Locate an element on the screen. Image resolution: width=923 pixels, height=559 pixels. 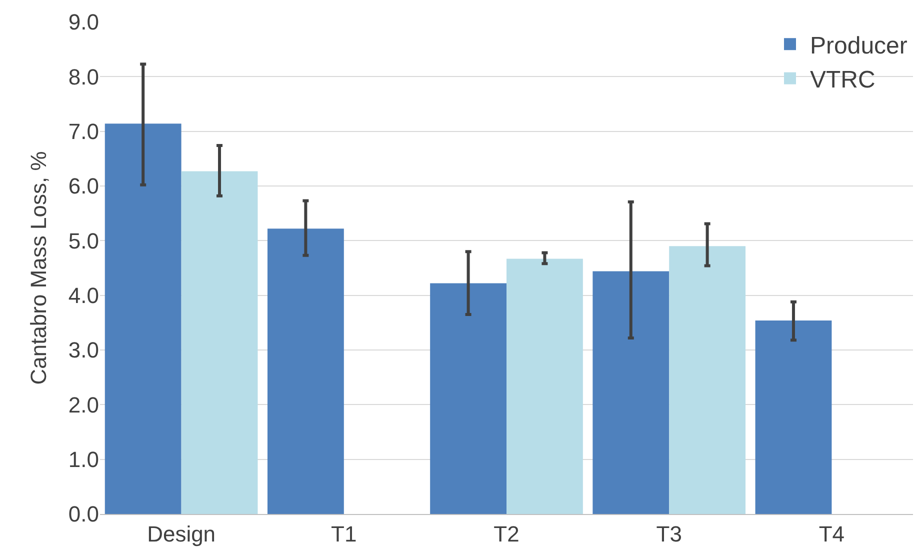
y-axis-title: Cantabro Mass Loss, % is located at coordinates (39, 268).